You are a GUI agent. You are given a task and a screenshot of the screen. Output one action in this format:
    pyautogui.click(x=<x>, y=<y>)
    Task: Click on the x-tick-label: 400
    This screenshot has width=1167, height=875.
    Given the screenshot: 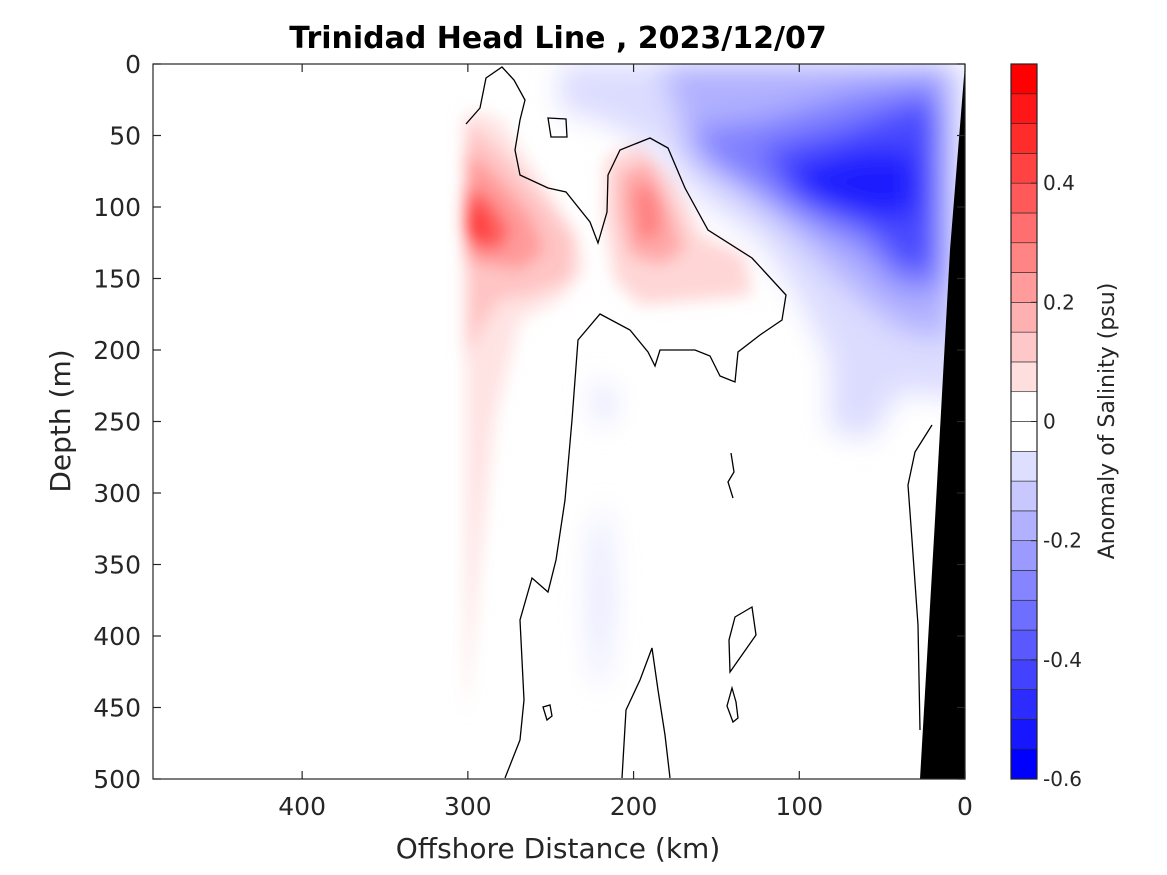 What is the action you would take?
    pyautogui.click(x=302, y=806)
    